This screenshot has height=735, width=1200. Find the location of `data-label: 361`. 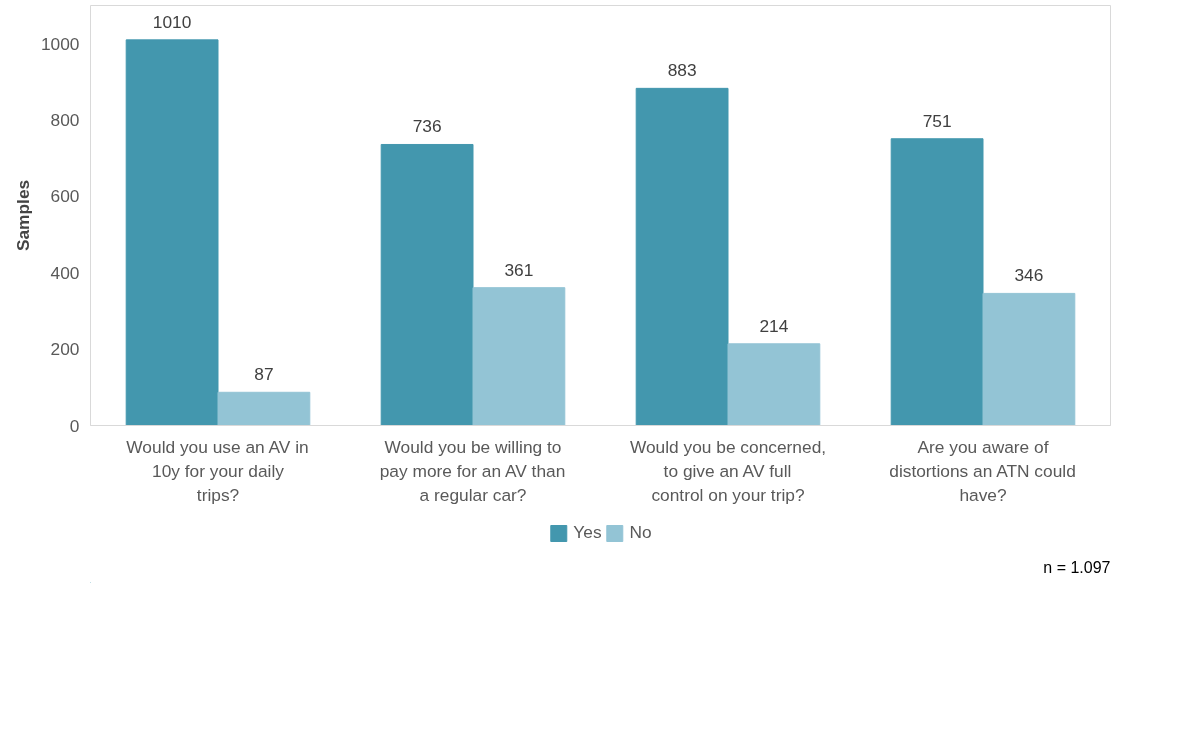

data-label: 361 is located at coordinates (519, 269).